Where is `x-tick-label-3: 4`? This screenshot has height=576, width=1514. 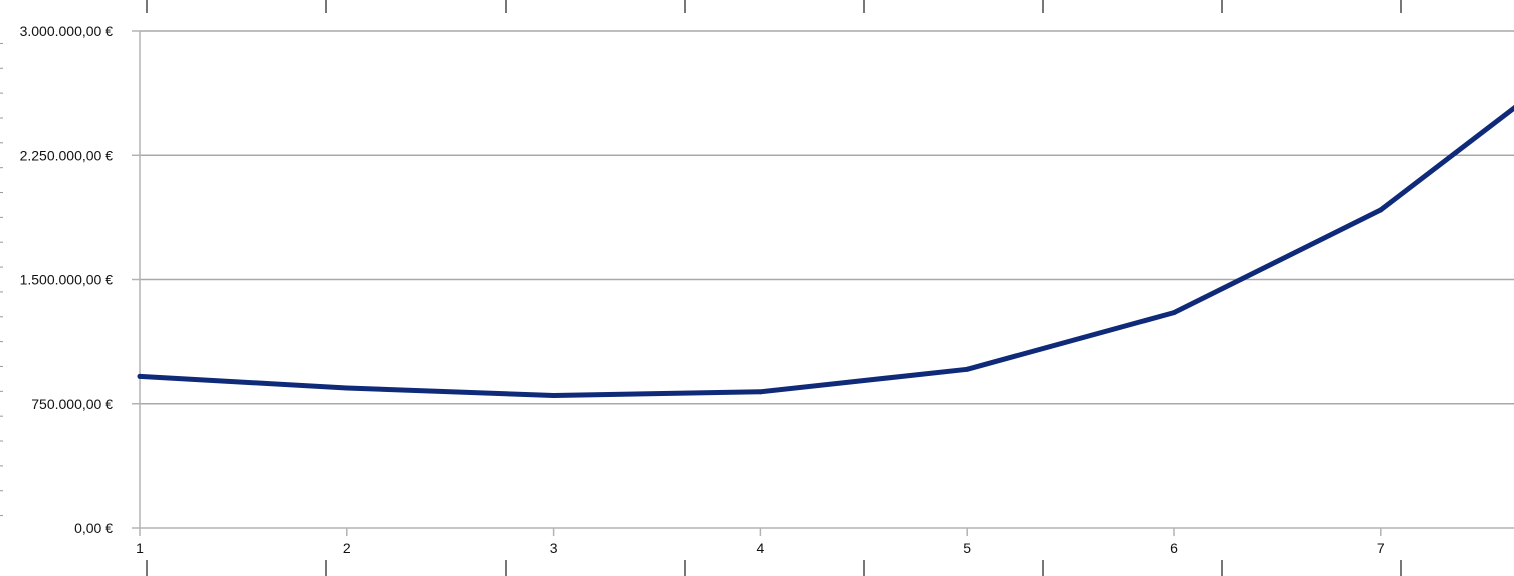
x-tick-label-3: 4 is located at coordinates (761, 548).